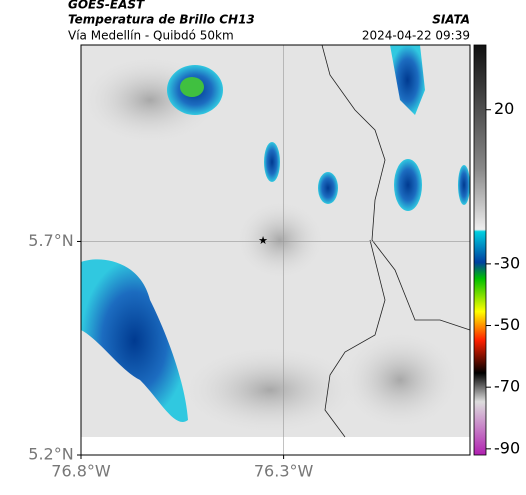 The height and width of the screenshot is (495, 526). I want to click on title: Temperatura de Brillo CH13, so click(161, 20).